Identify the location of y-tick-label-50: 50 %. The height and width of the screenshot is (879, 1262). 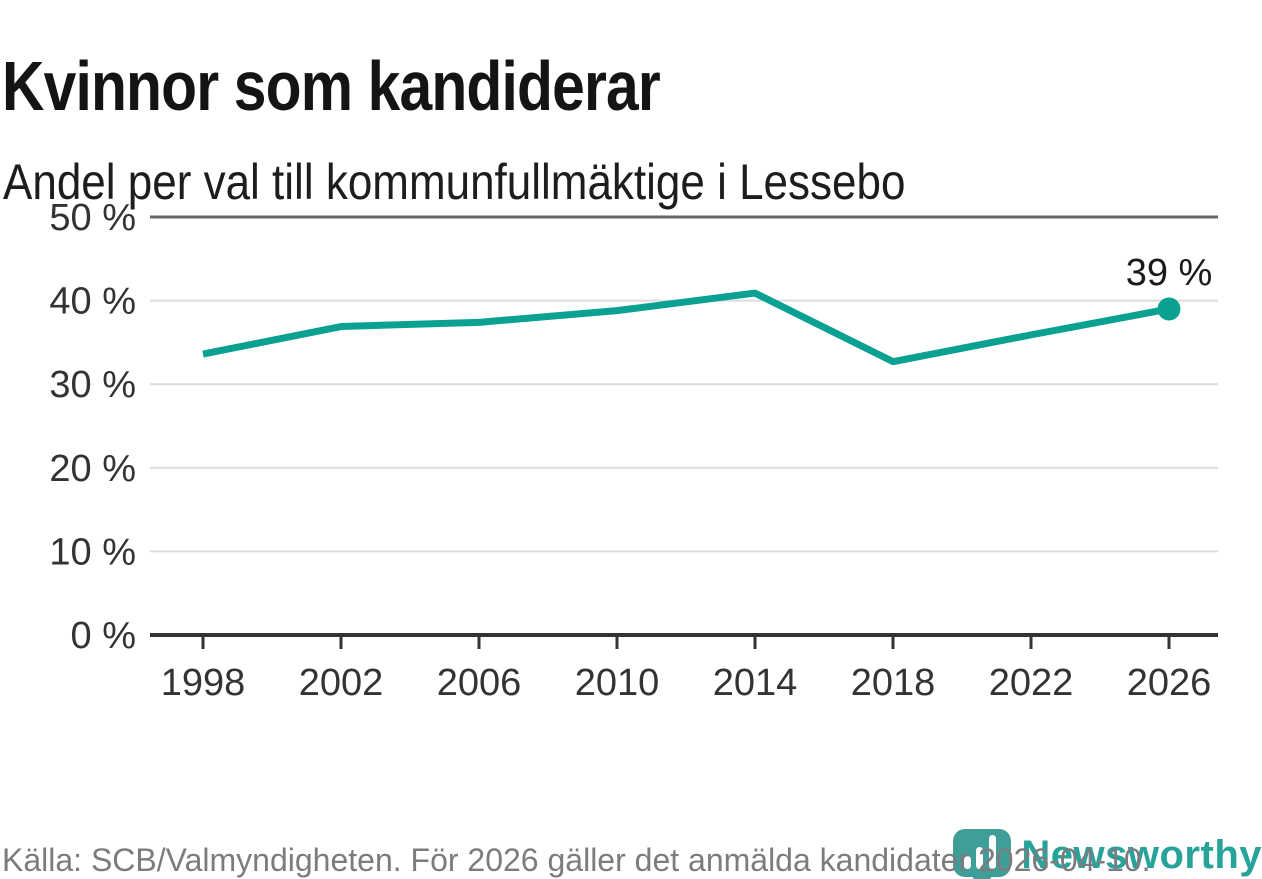
(92, 218).